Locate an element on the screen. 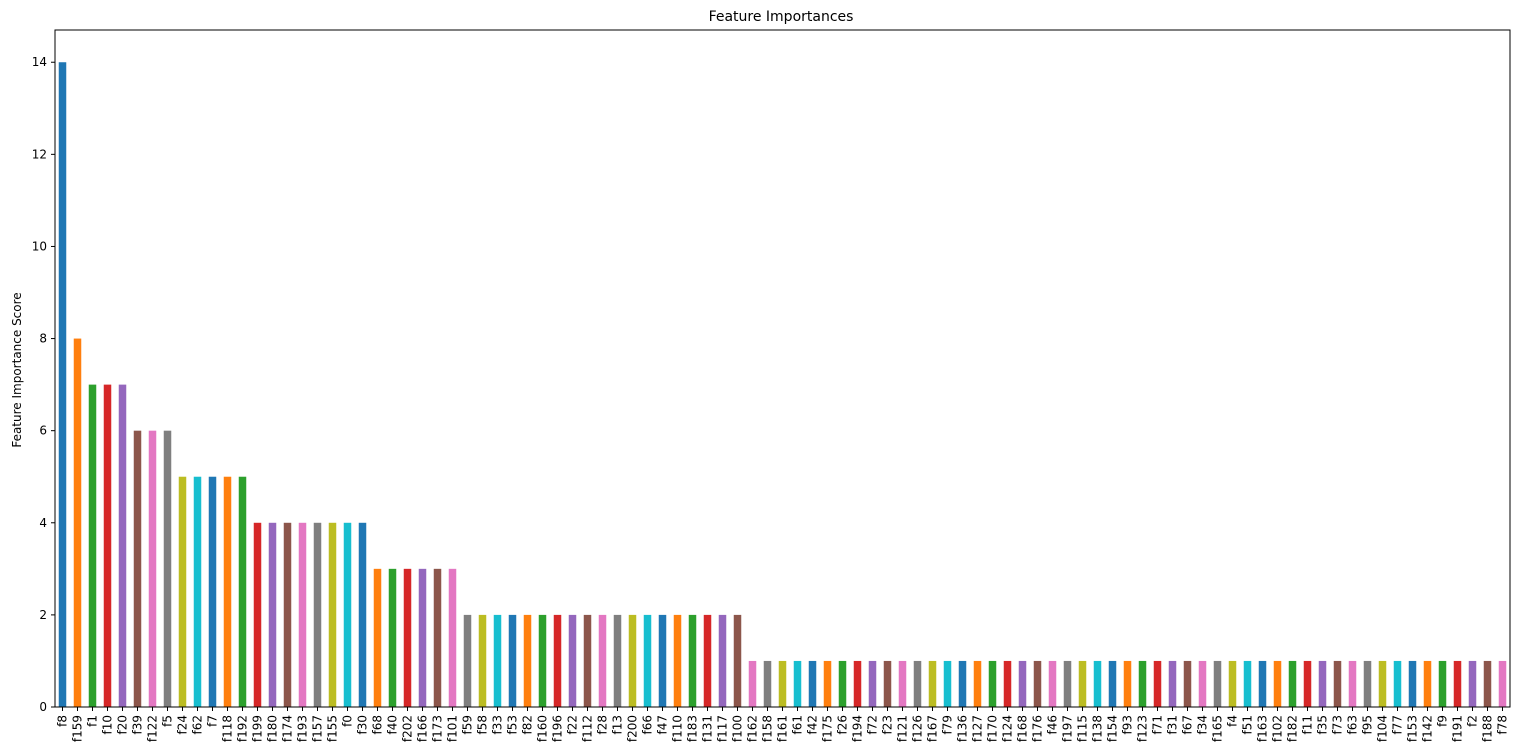 The height and width of the screenshot is (754, 1522). bar-f61 is located at coordinates (797, 683).